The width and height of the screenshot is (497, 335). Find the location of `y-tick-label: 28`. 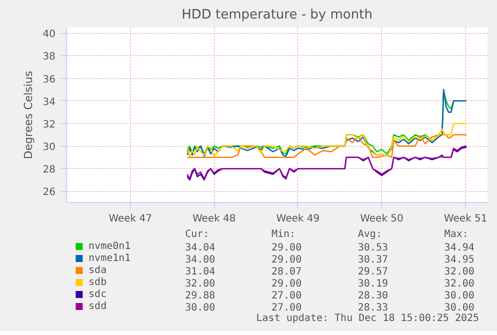

y-tick-label: 28 is located at coordinates (49, 170).